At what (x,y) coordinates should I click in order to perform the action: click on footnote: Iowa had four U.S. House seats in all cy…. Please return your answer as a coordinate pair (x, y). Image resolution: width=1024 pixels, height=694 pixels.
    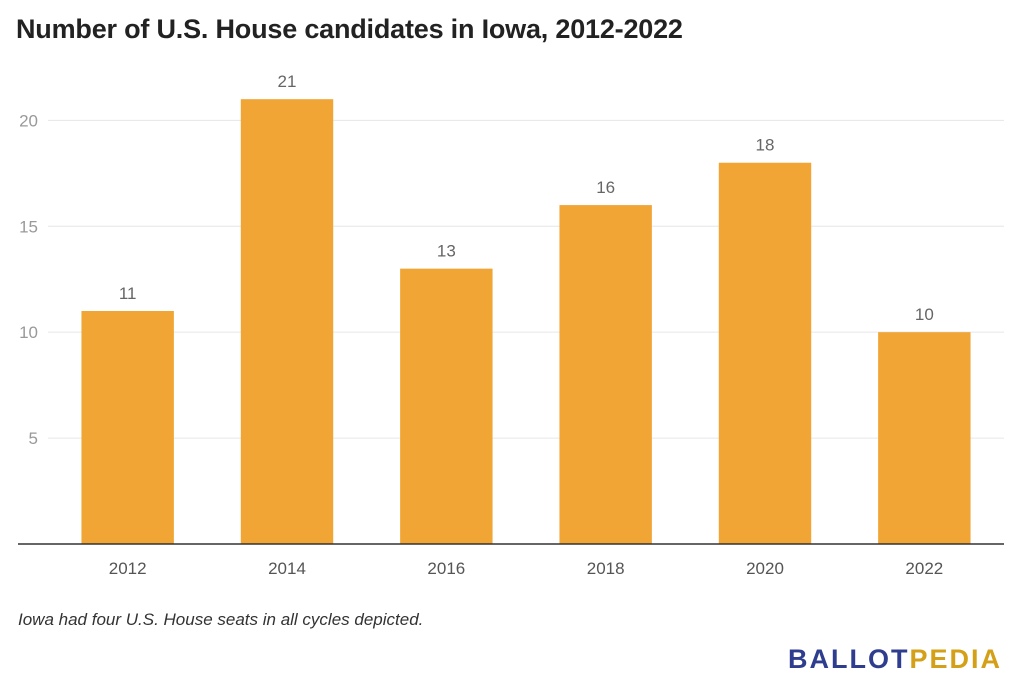
    Looking at the image, I should click on (221, 619).